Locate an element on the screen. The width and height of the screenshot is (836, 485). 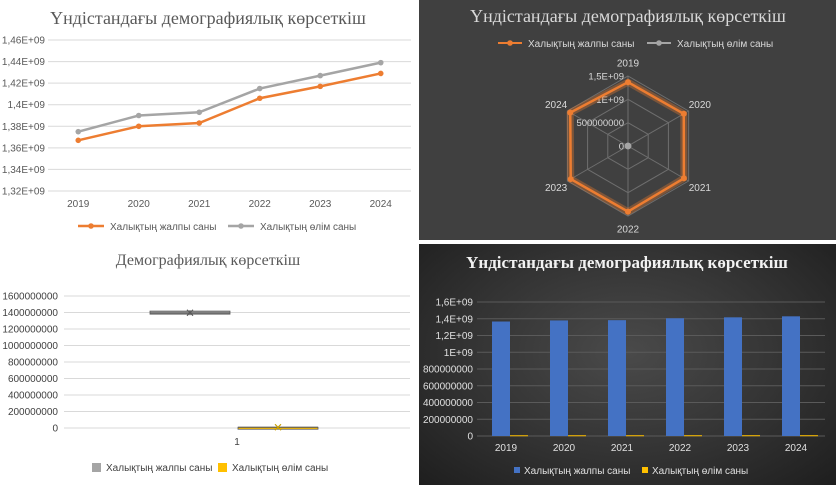
y-tick-label: 1,44E+09 is located at coordinates (24, 62).